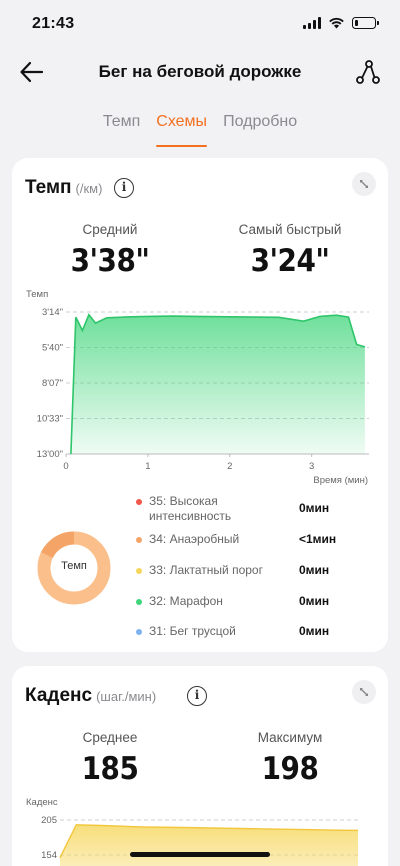 This screenshot has height=866, width=400. I want to click on cadence-expand-button, so click(364, 692).